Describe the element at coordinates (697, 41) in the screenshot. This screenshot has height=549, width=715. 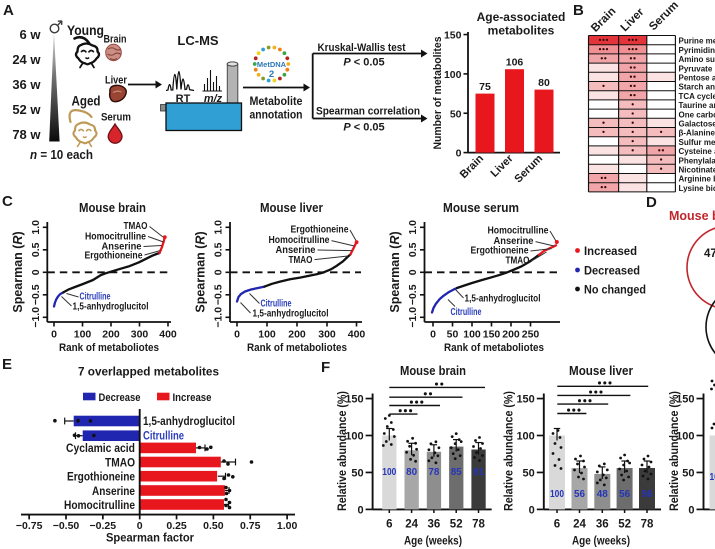
I see `svg-text: Purine metabolism` at that location.